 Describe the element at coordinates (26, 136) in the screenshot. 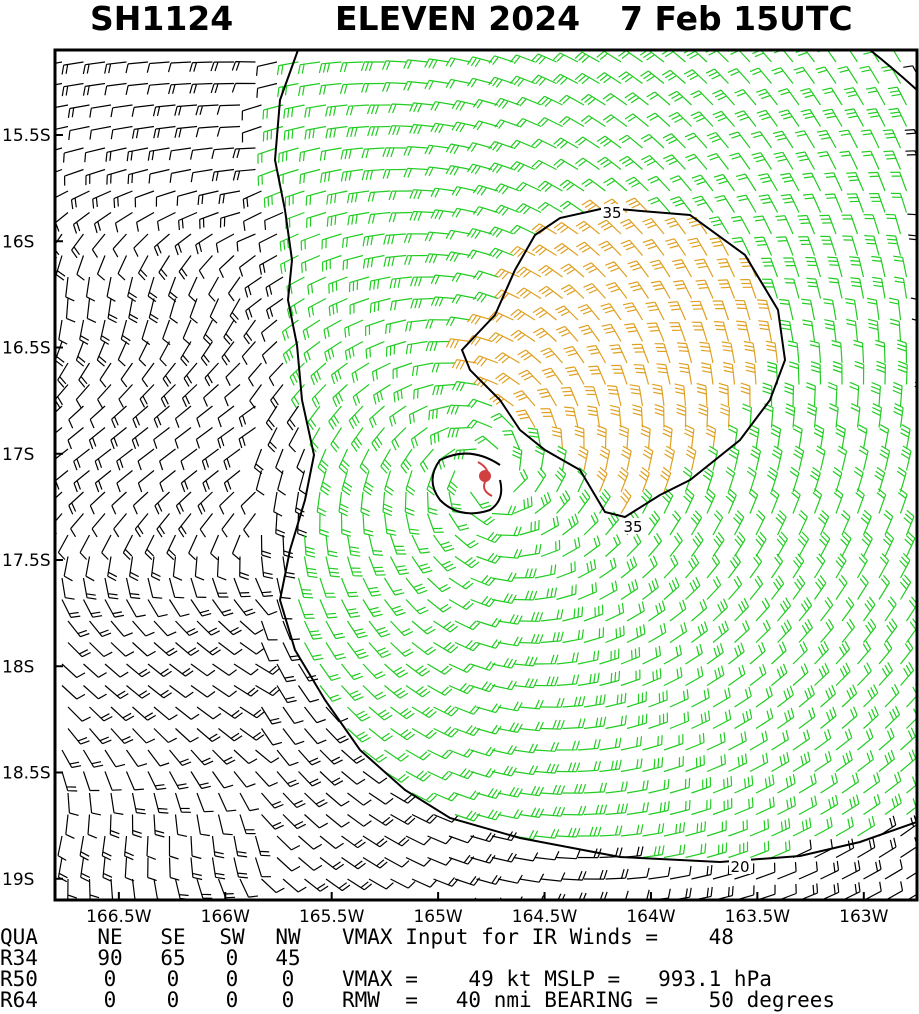

I see `lat-tick-label: 15.5S` at that location.